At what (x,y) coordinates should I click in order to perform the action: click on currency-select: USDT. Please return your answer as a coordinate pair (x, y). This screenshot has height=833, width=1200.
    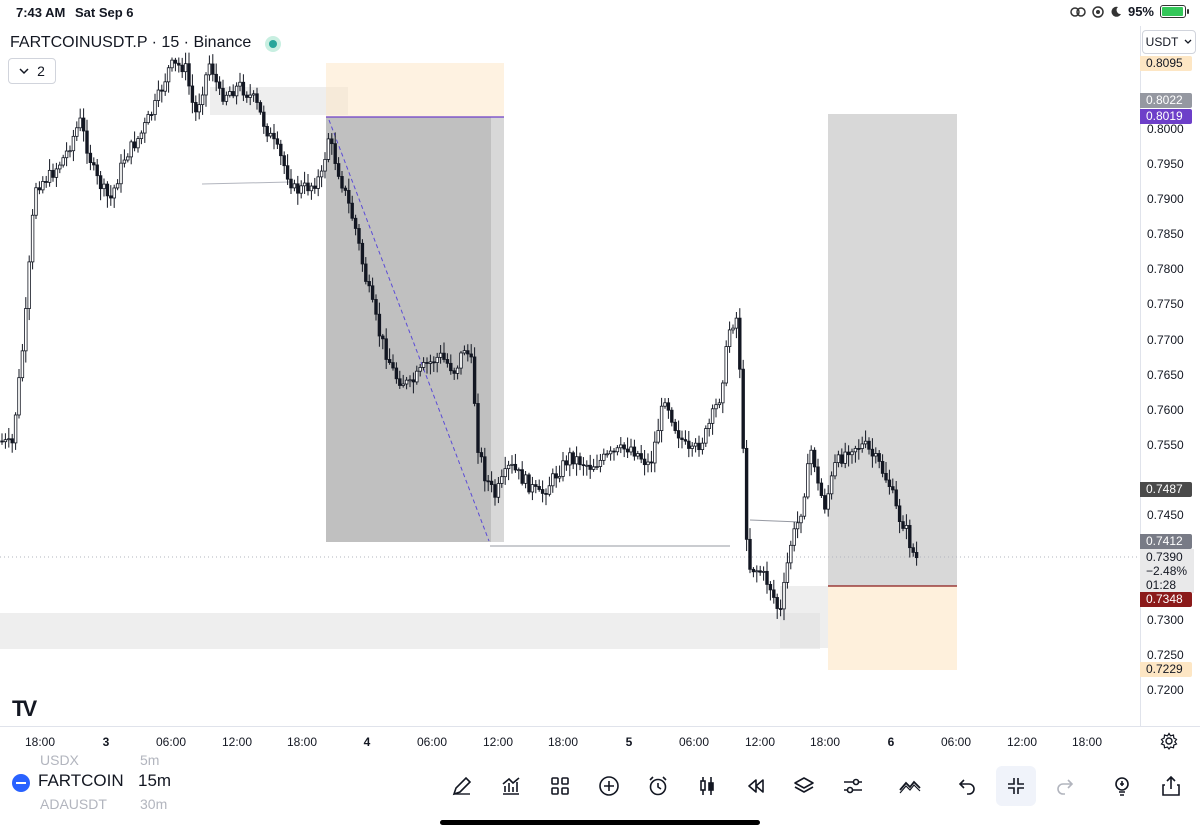
    Looking at the image, I should click on (1169, 42).